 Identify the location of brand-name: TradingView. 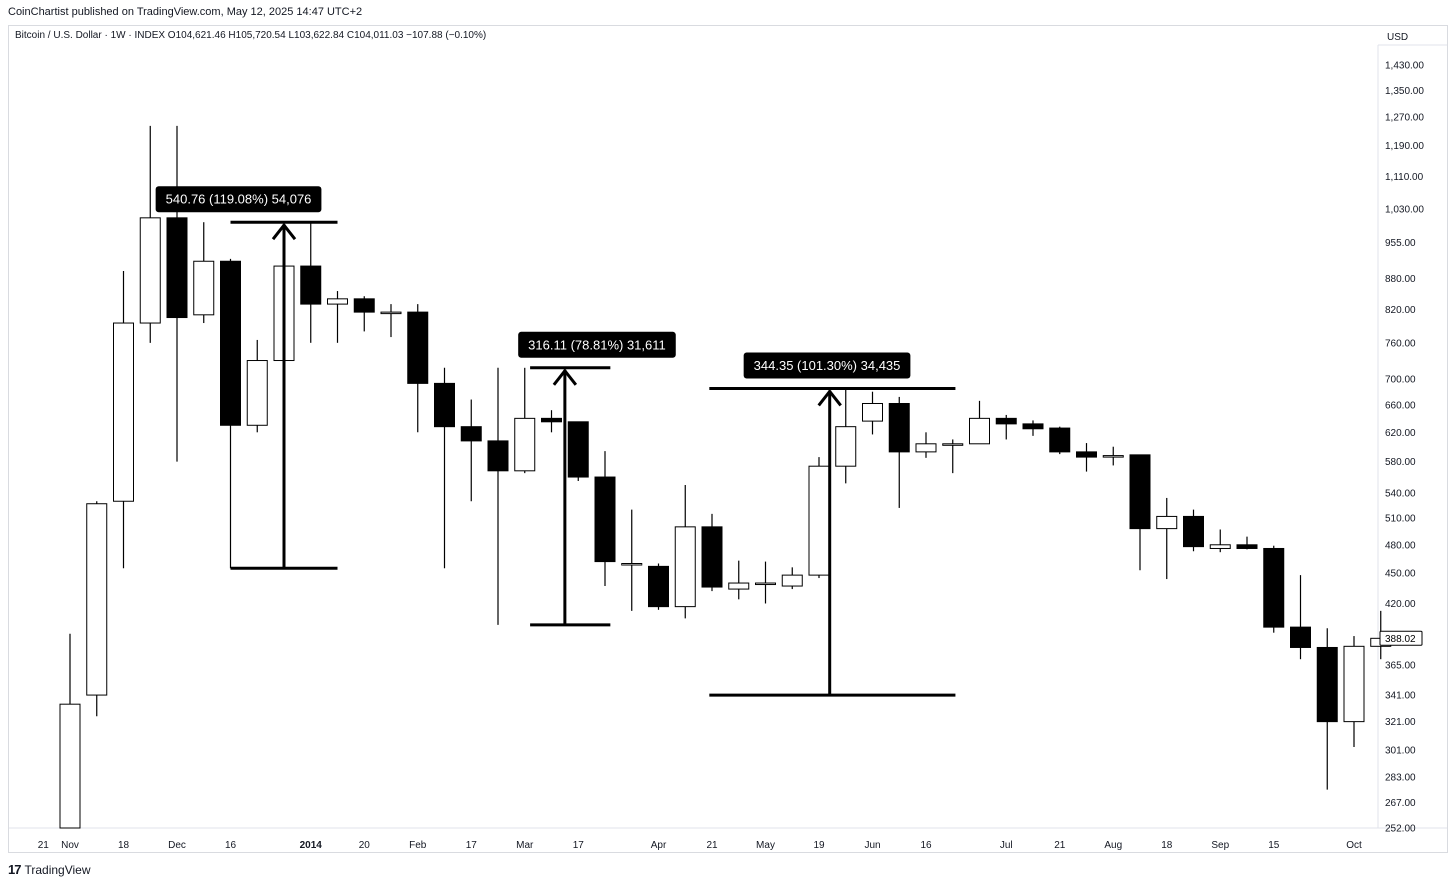
(57, 869).